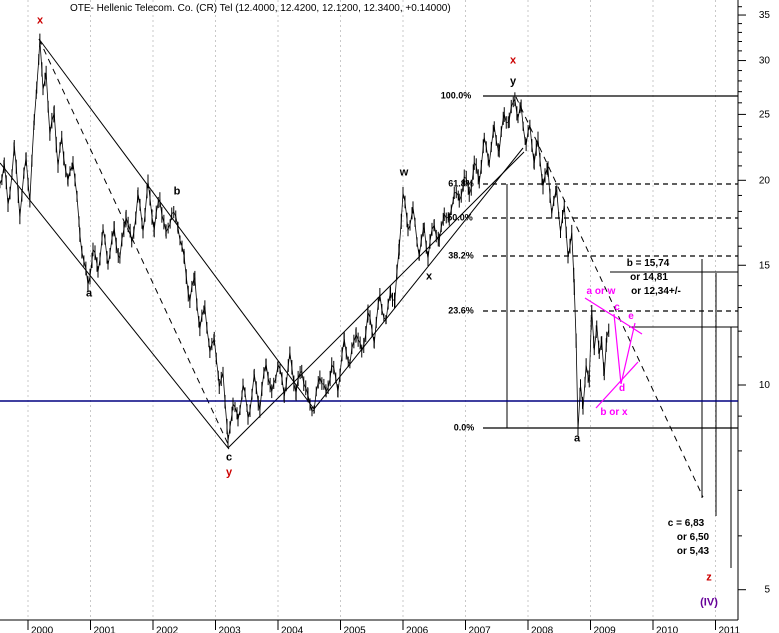 Image resolution: width=779 pixels, height=633 pixels. Describe the element at coordinates (461, 255) in the screenshot. I see `fib-label-382: 38.2%` at that location.